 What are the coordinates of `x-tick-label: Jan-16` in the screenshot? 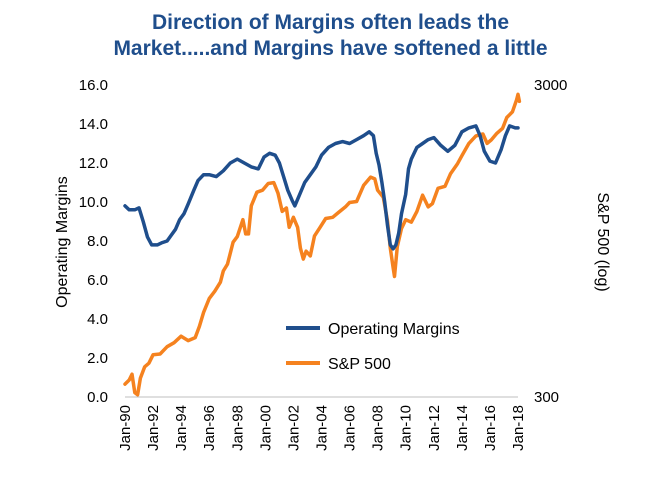 It's located at (490, 428).